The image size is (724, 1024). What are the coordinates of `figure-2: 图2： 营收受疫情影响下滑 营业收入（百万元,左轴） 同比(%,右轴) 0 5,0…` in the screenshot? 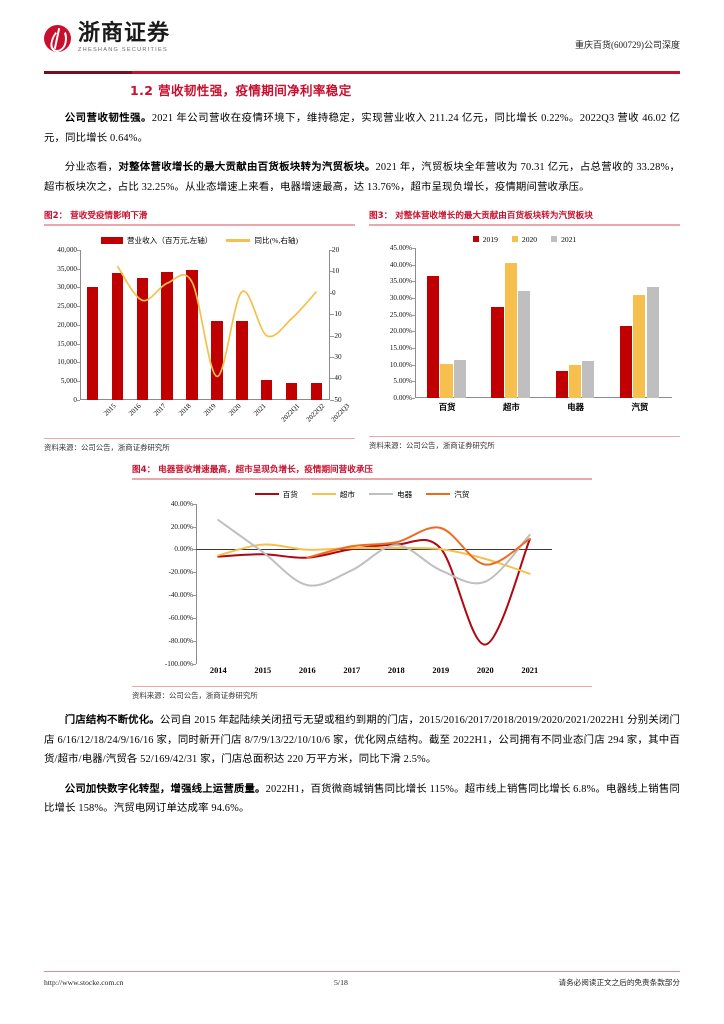 It's located at (199, 331).